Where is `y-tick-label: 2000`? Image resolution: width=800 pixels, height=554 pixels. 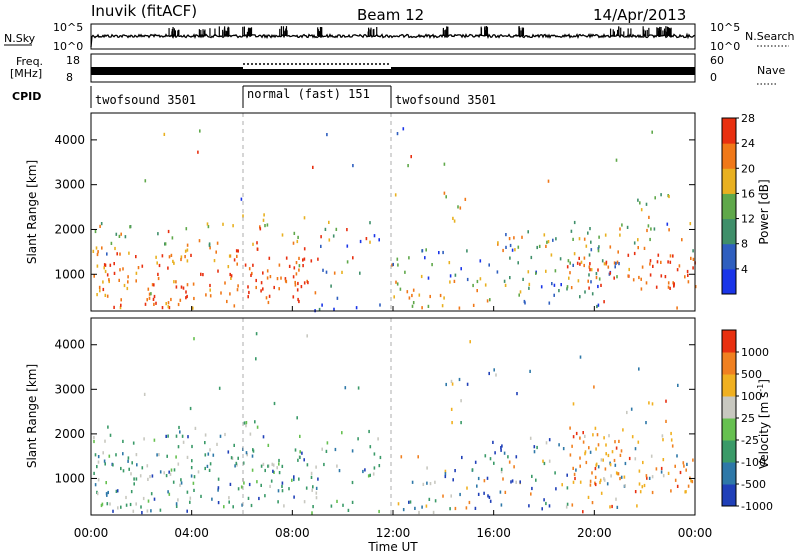
y-tick-label: 2000 is located at coordinates (69, 229).